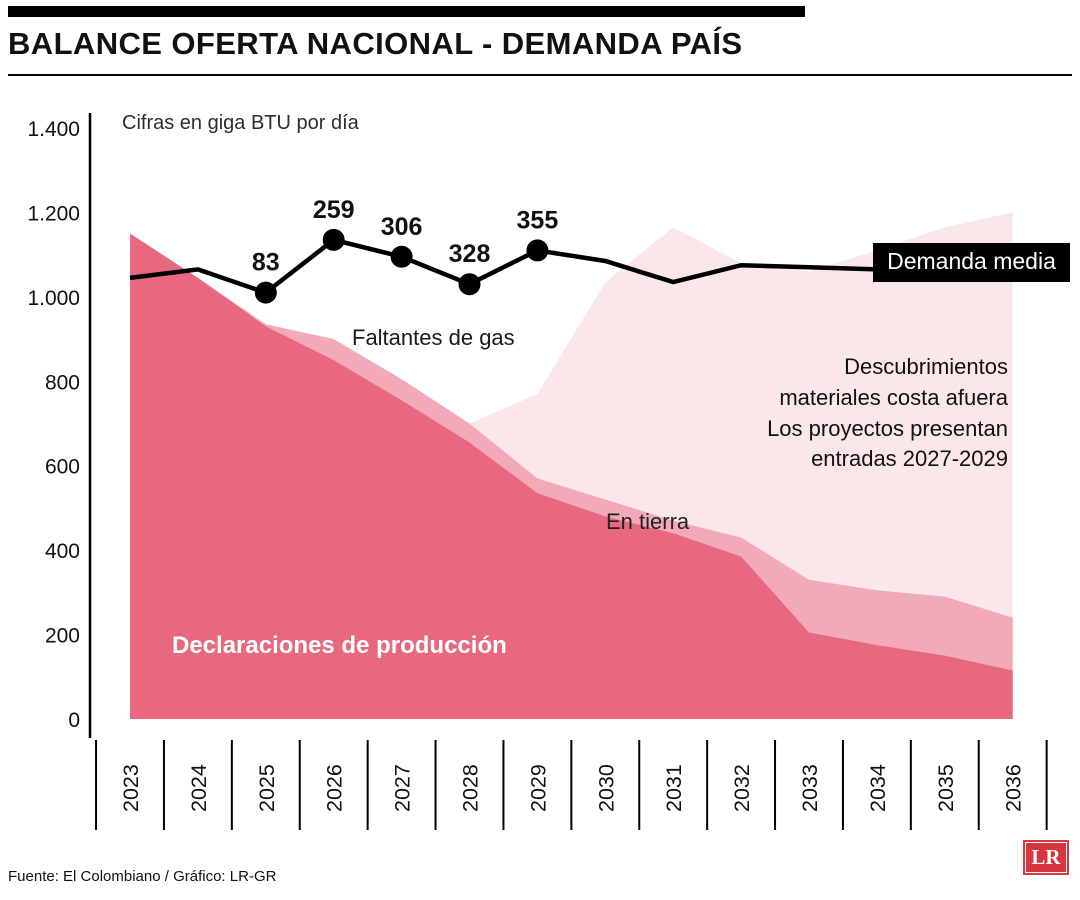 The width and height of the screenshot is (1080, 900). What do you see at coordinates (62, 467) in the screenshot?
I see `y-axis-label: 600` at bounding box center [62, 467].